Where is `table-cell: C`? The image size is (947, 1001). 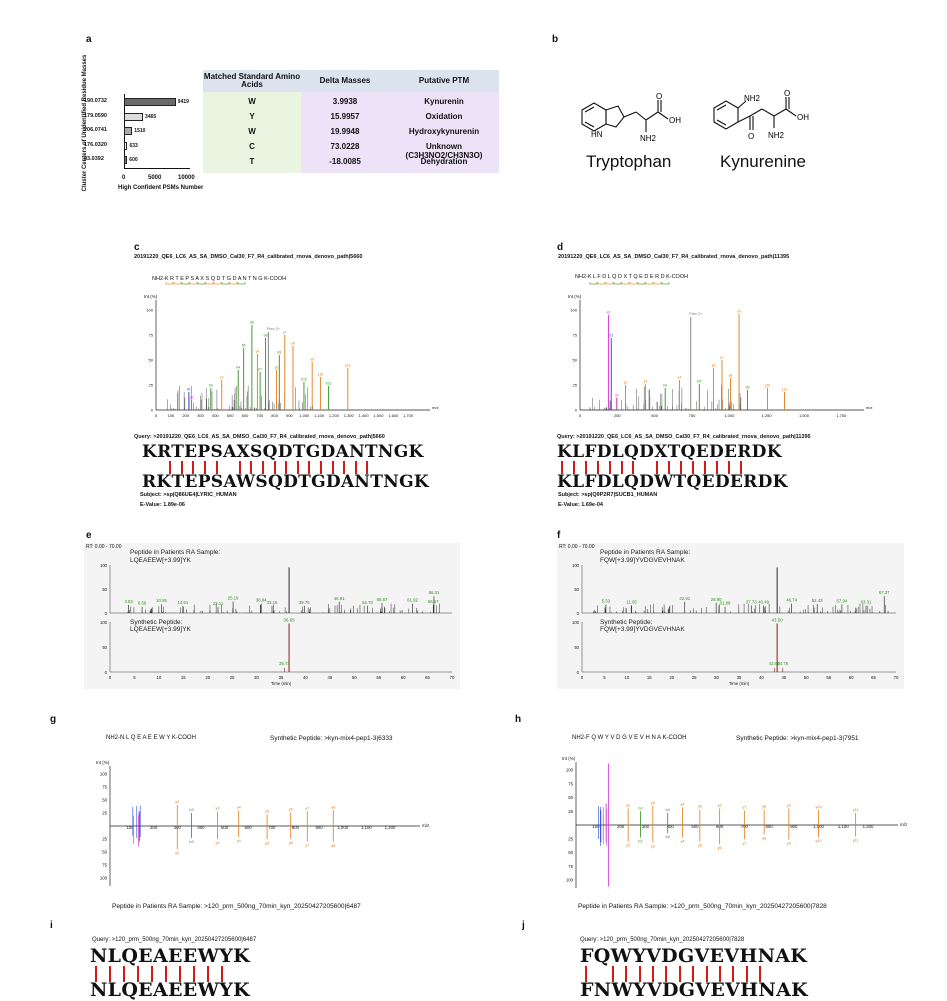
table-cell: C is located at coordinates (252, 146).